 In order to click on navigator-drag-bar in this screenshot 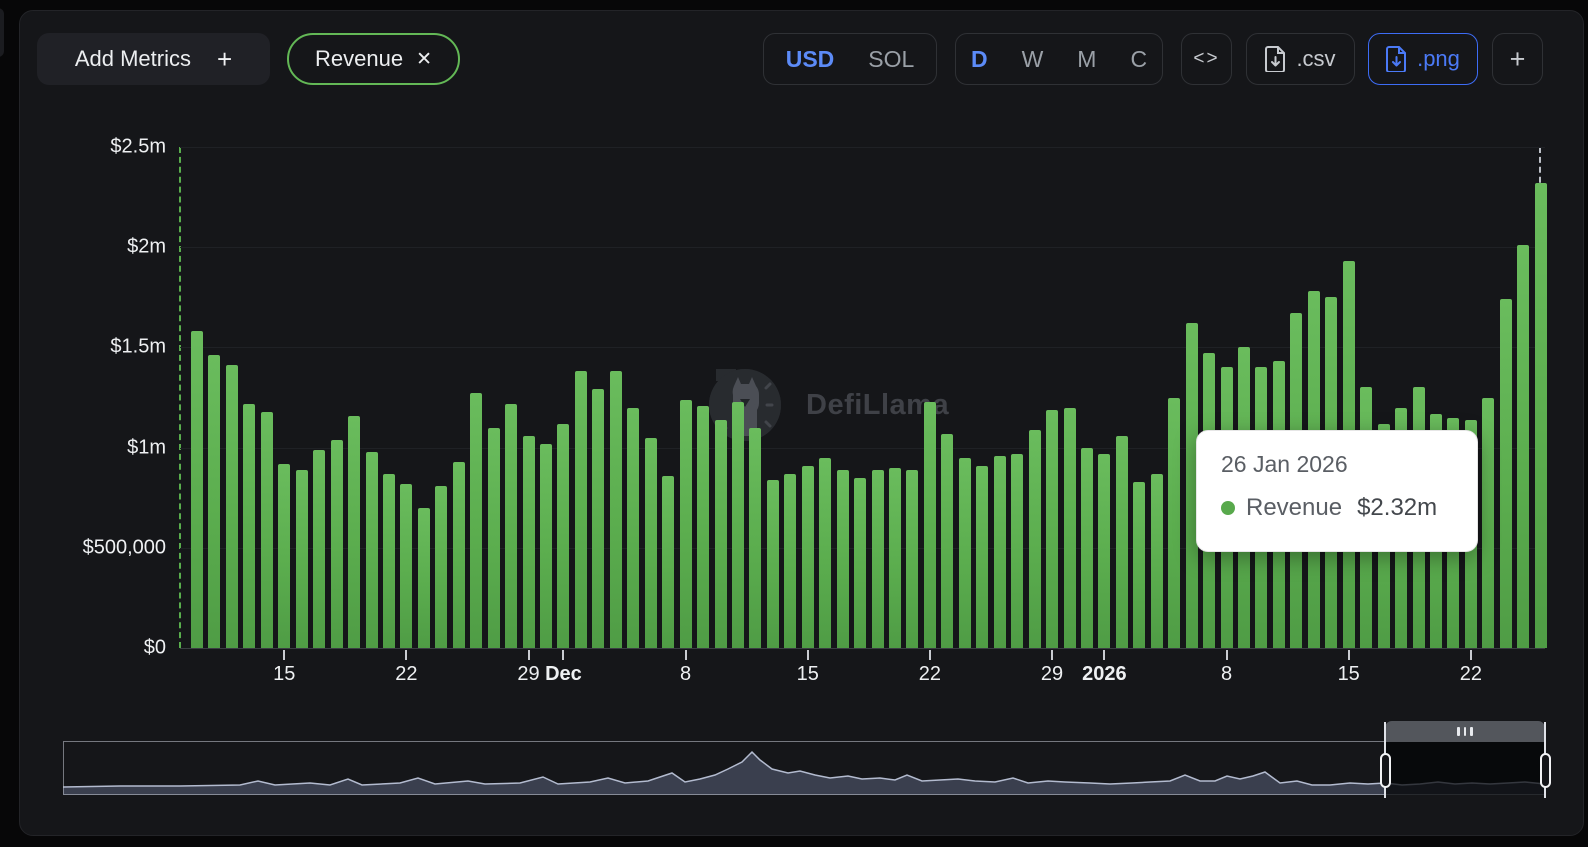, I will do `click(1465, 731)`.